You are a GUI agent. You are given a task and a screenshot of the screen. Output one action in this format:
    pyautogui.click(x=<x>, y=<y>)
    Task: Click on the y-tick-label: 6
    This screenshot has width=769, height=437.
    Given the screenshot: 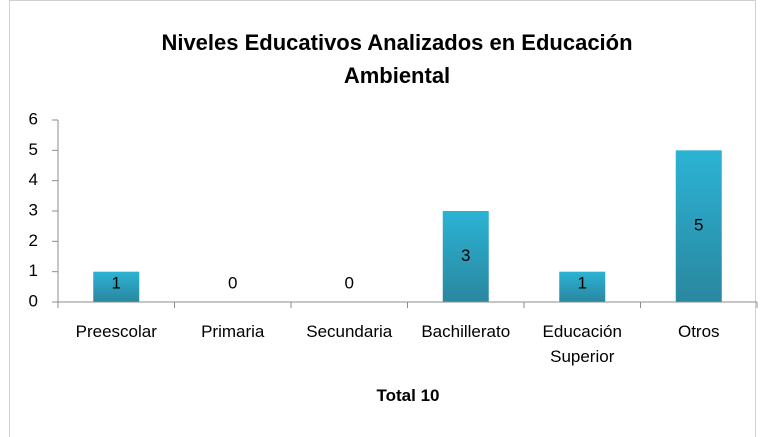 What is the action you would take?
    pyautogui.click(x=33, y=118)
    